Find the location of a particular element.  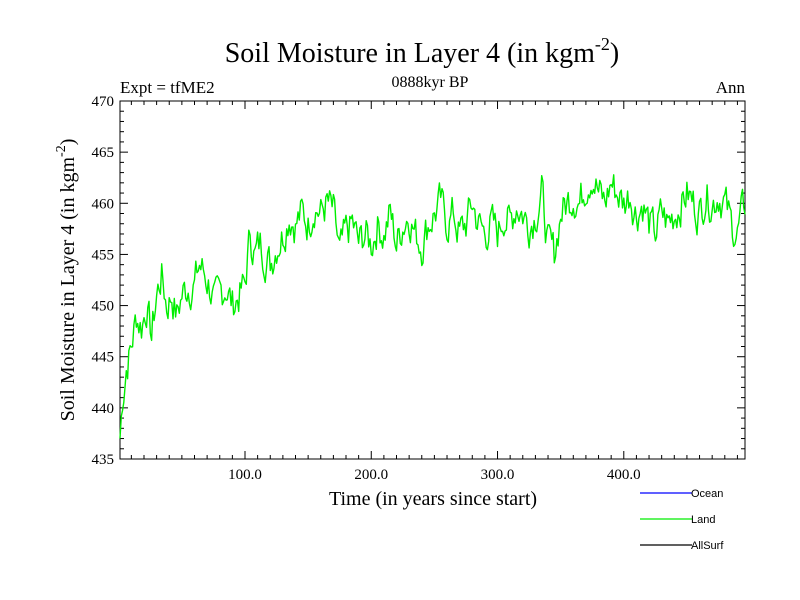

x-axis-label: Time (in years since start) is located at coordinates (433, 499).